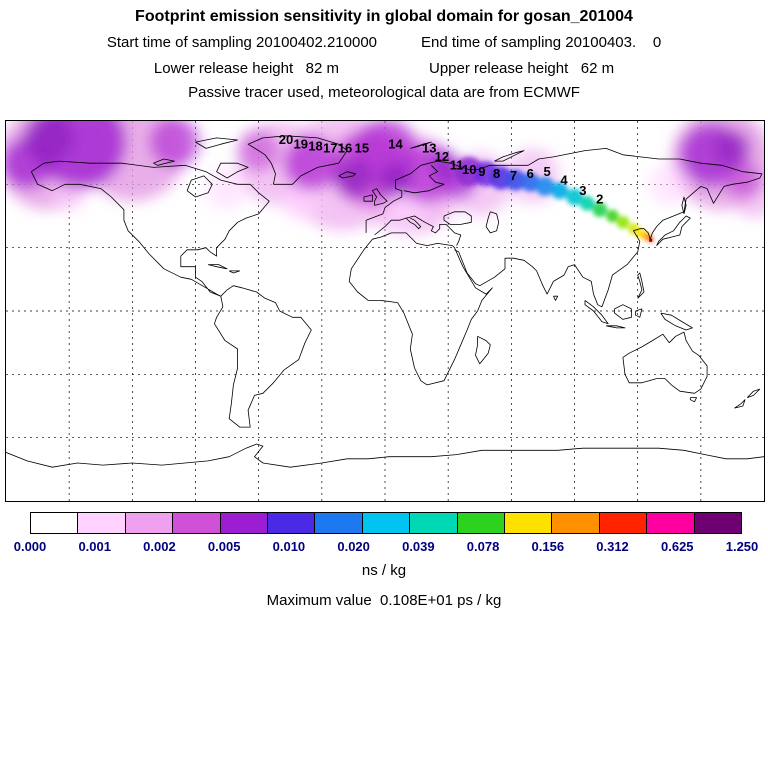 The width and height of the screenshot is (768, 768). I want to click on trajectory-label: 20, so click(286, 139).